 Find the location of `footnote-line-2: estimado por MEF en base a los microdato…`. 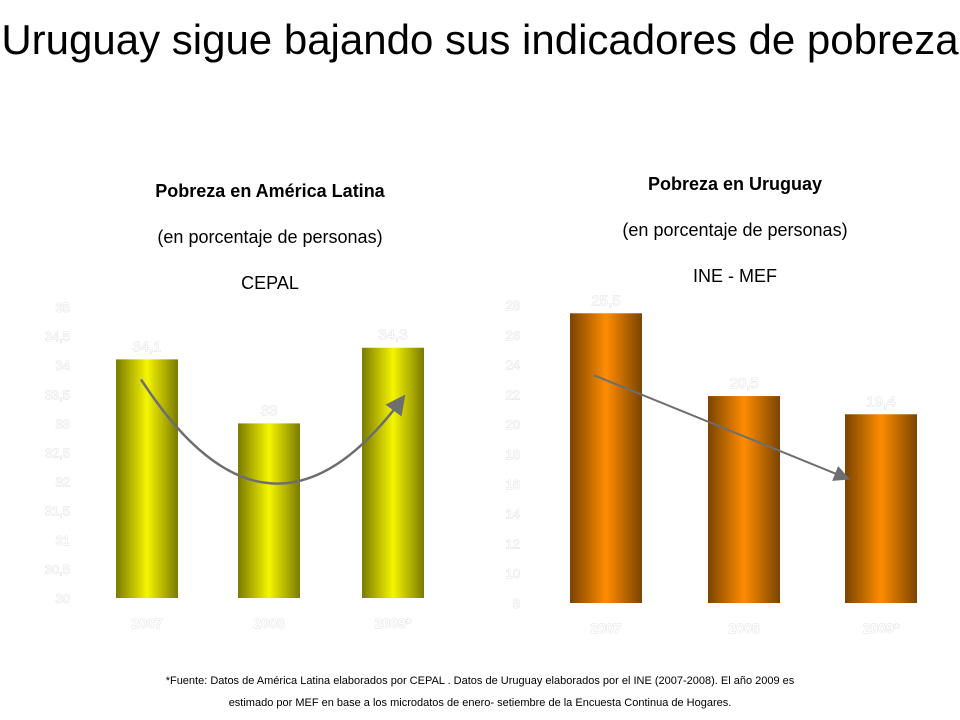

footnote-line-2: estimado por MEF en base a los microdato… is located at coordinates (480, 703).